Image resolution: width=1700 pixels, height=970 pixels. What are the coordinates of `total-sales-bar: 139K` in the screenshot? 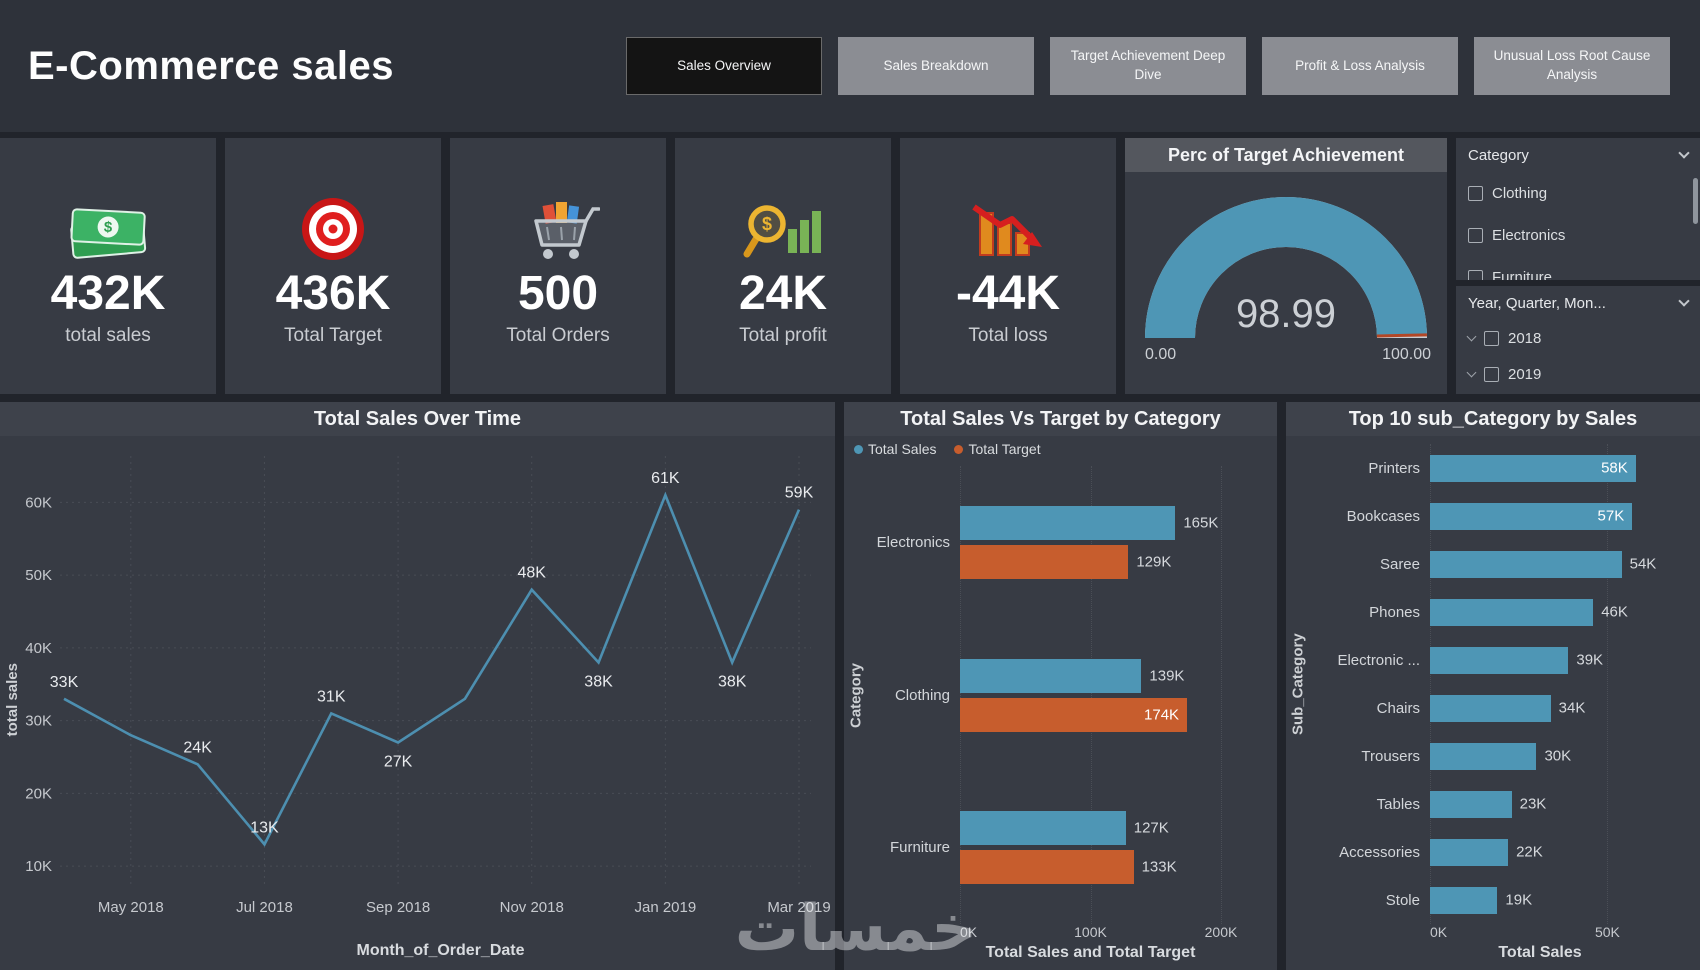 It's located at (1072, 675).